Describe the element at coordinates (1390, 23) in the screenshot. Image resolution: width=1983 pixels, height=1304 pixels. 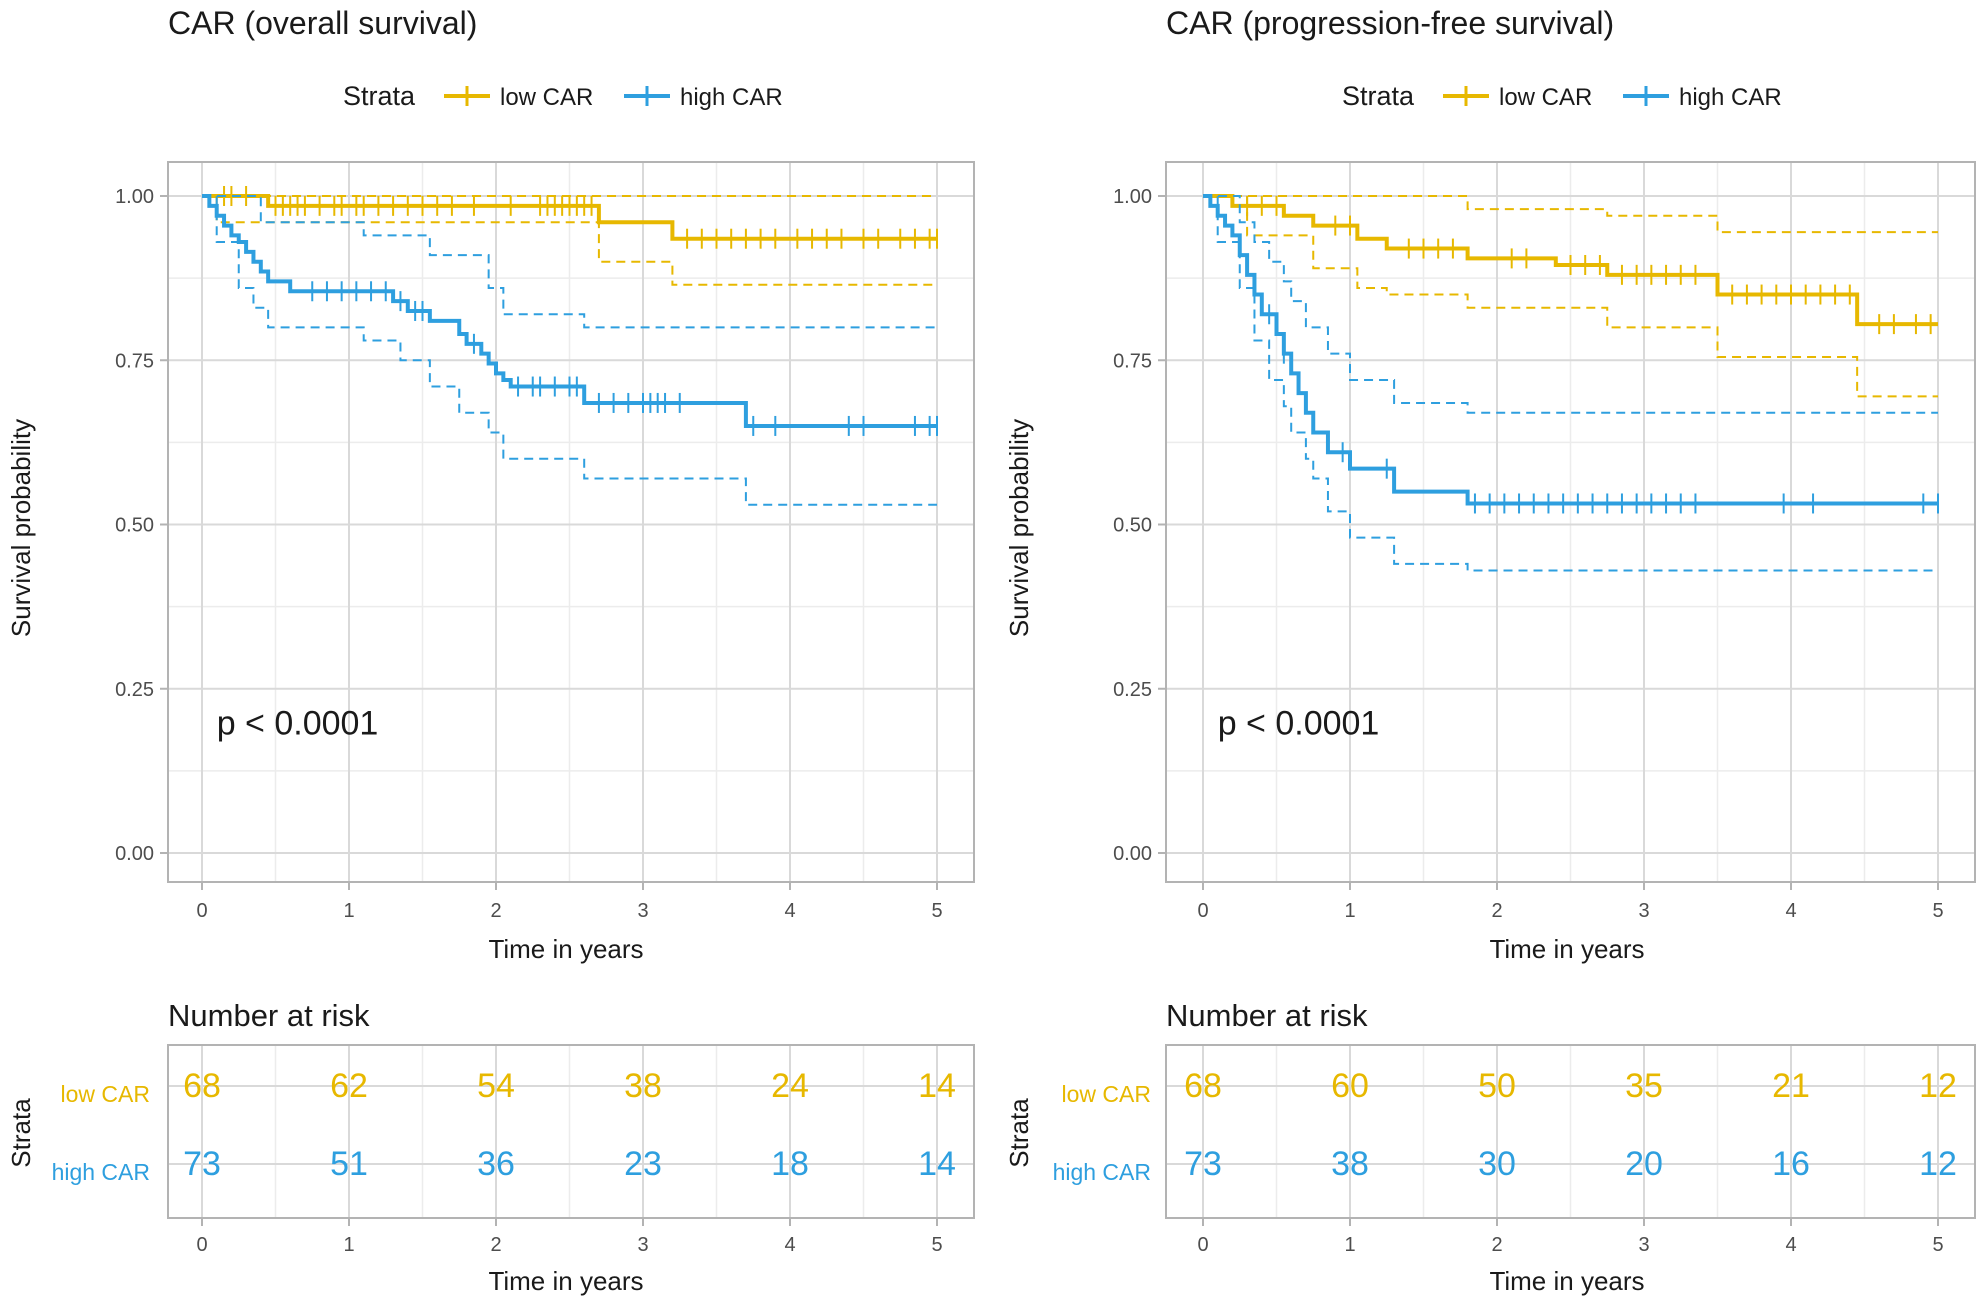
I see `chart-title: CAR (progression-free survival)` at that location.